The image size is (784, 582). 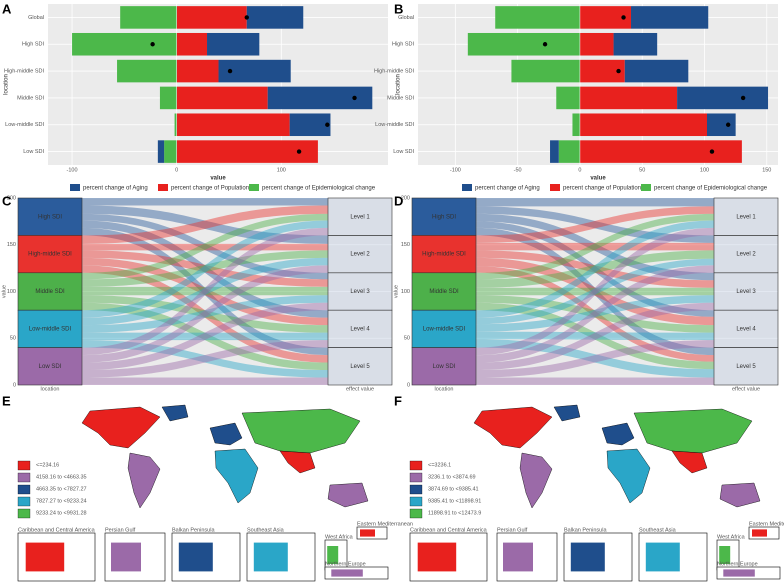 What do you see at coordinates (452, 477) in the screenshot?
I see `legend-label: 3236.1 to <3874.69` at bounding box center [452, 477].